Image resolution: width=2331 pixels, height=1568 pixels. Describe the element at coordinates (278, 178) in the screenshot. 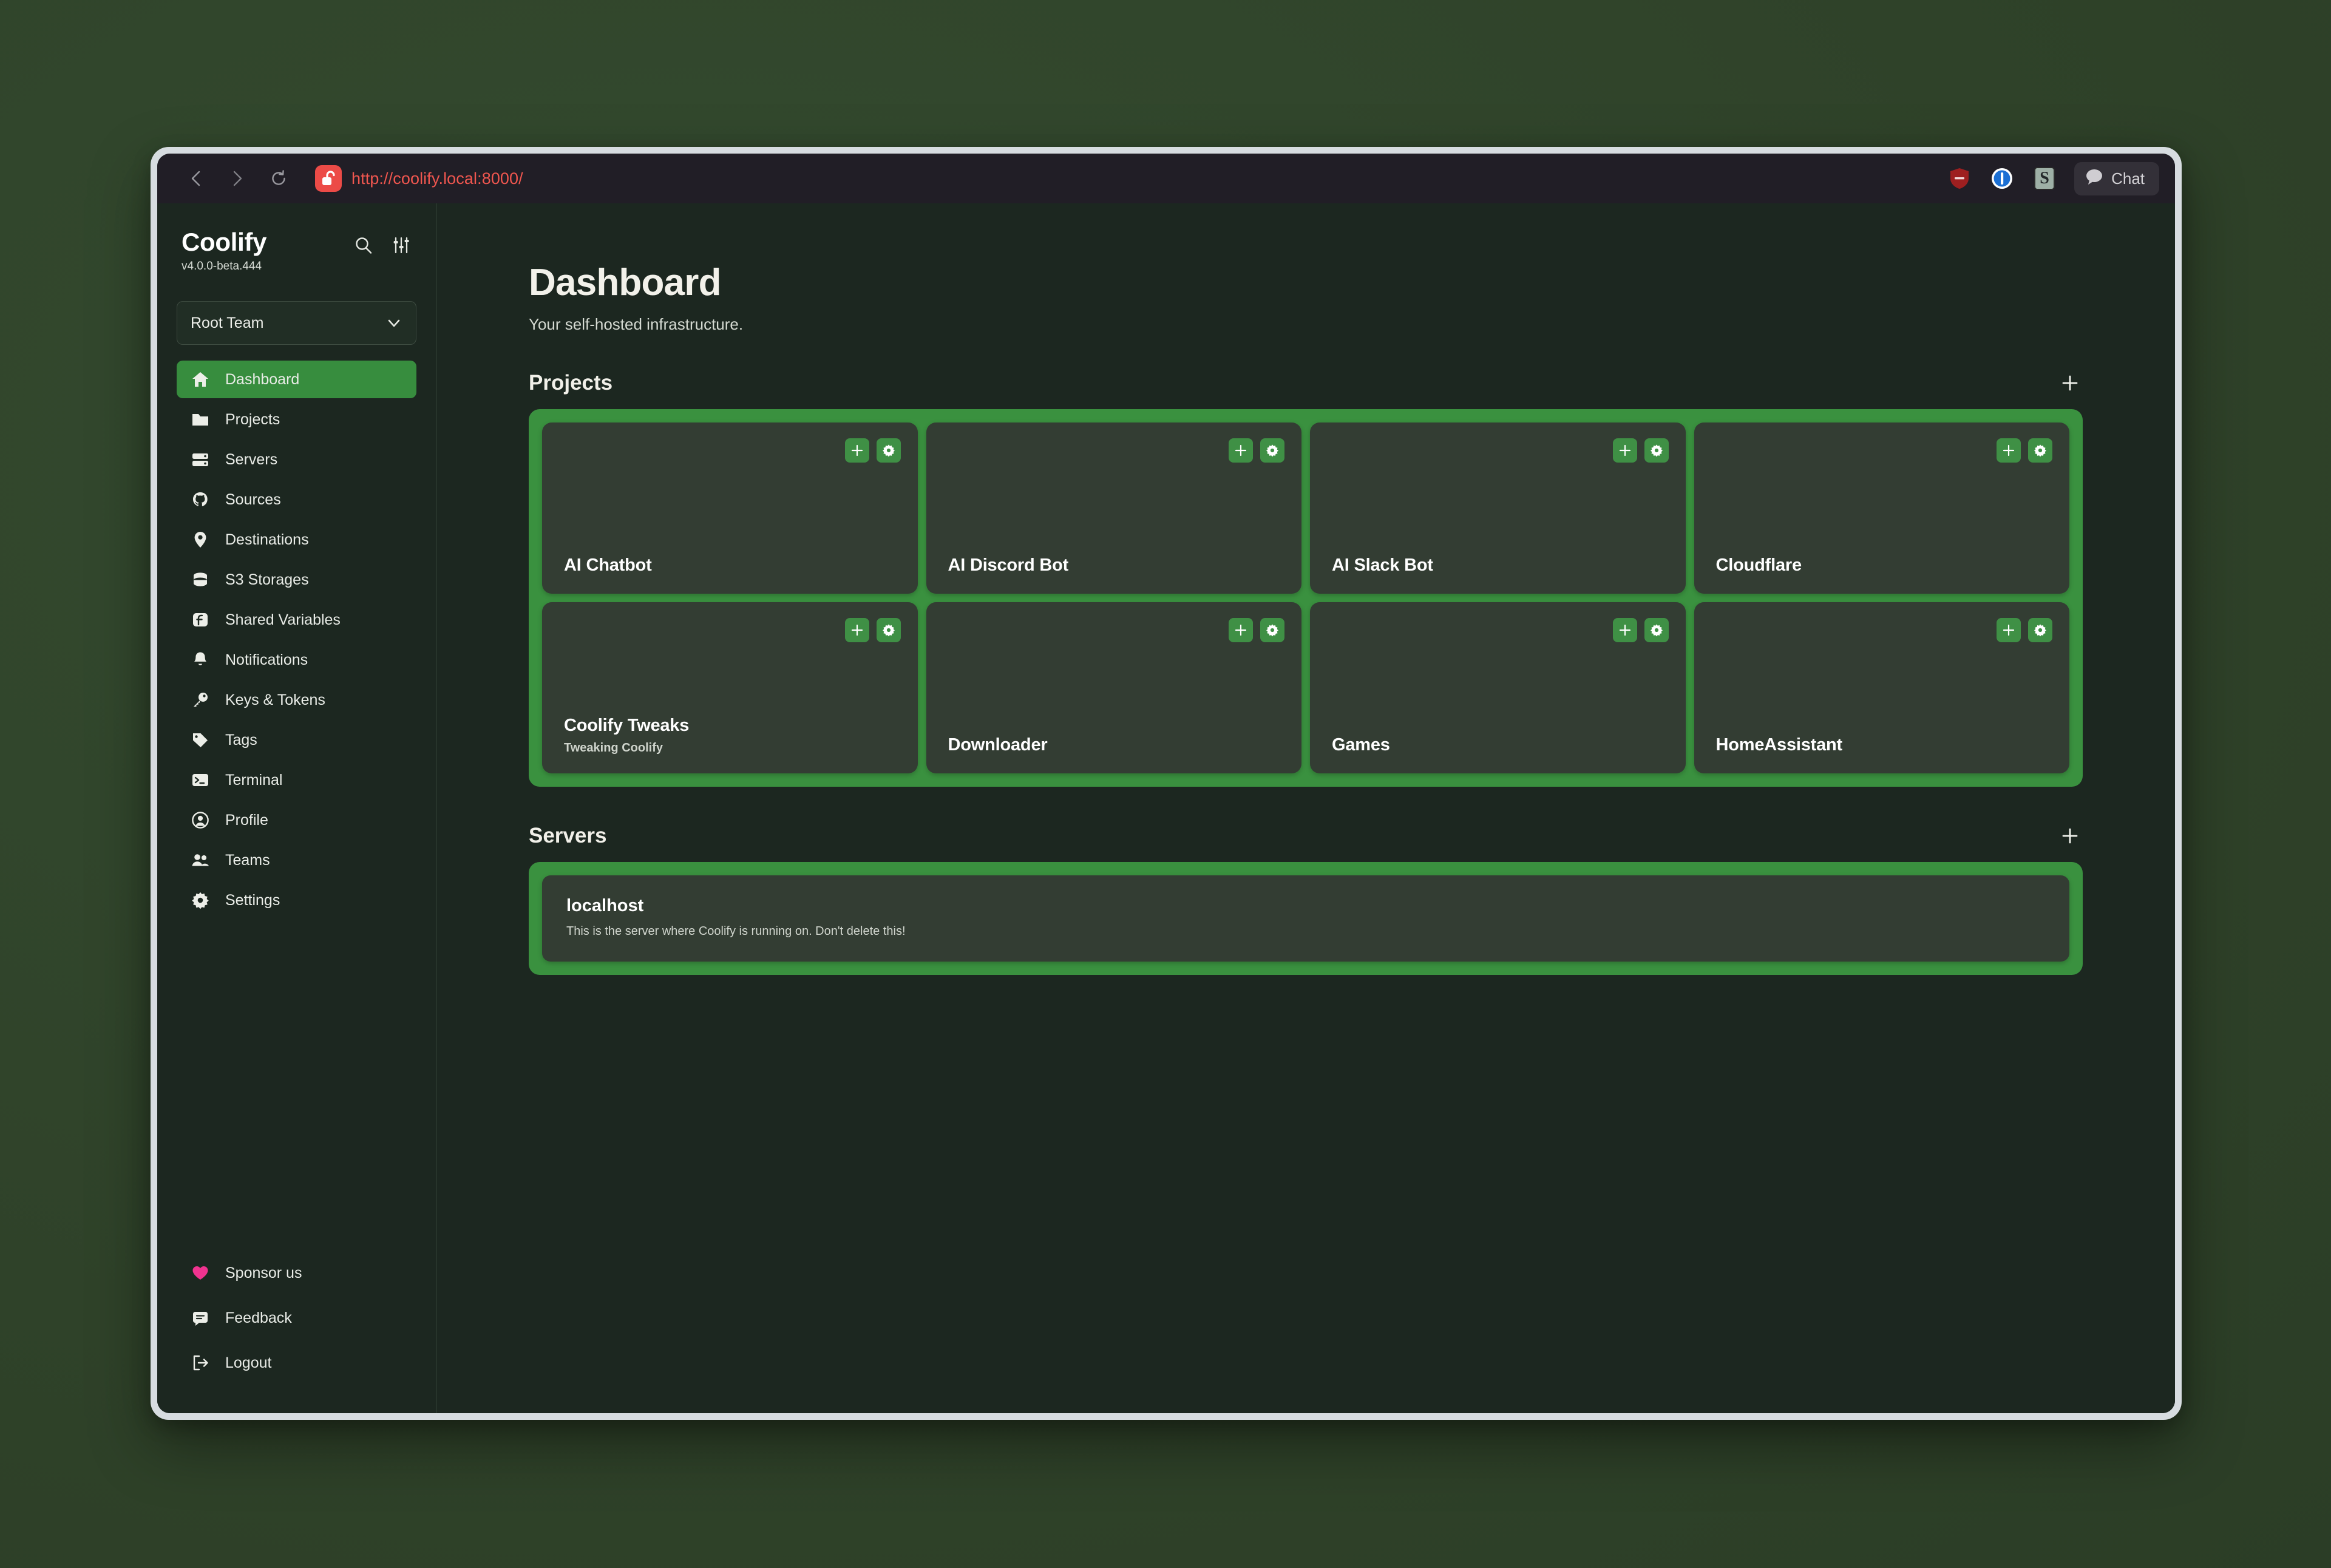

I see `reload-button` at that location.